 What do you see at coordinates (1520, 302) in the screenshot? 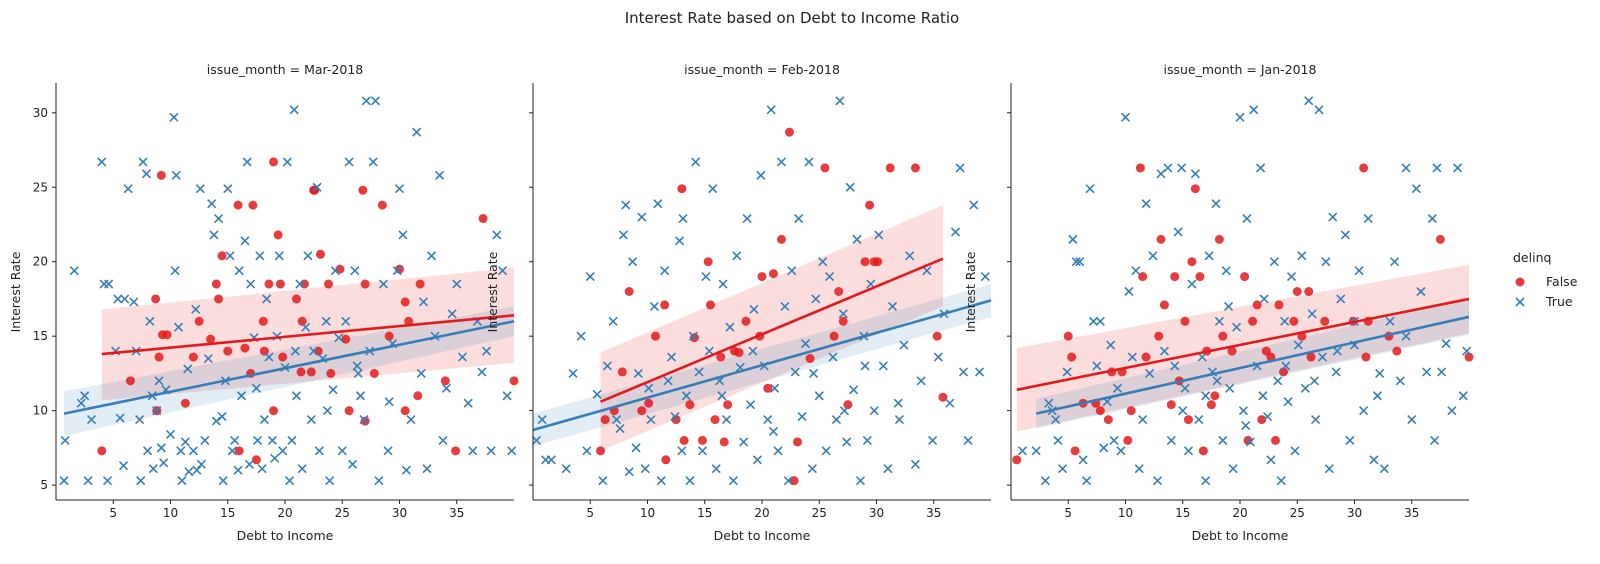
I see `legend-marker-true` at bounding box center [1520, 302].